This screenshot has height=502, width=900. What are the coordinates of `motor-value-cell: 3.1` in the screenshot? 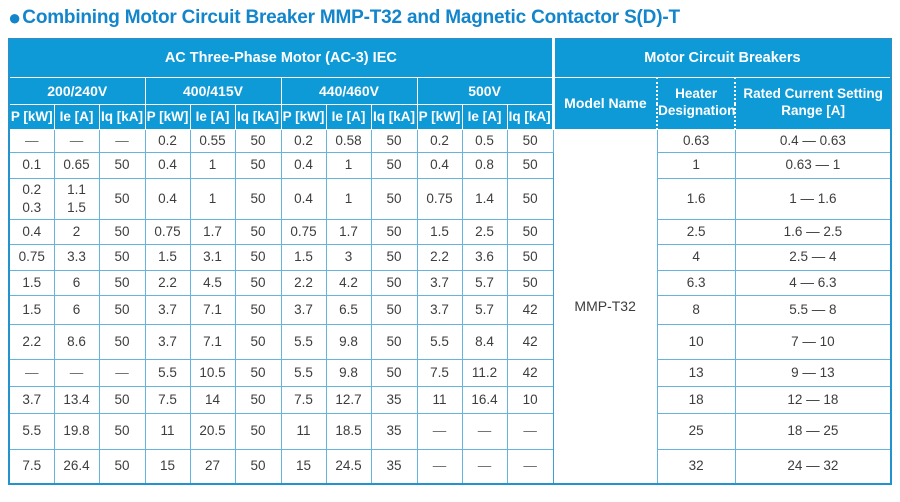 It's located at (212, 257).